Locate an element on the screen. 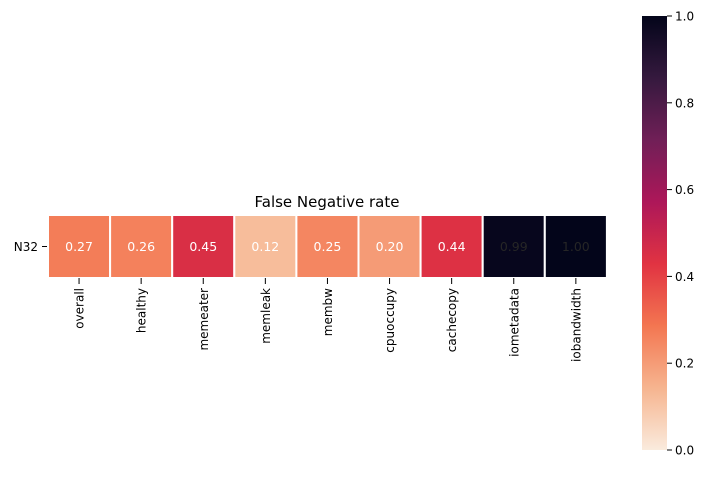 This screenshot has height=496, width=705. row-label: N32 is located at coordinates (26, 247).